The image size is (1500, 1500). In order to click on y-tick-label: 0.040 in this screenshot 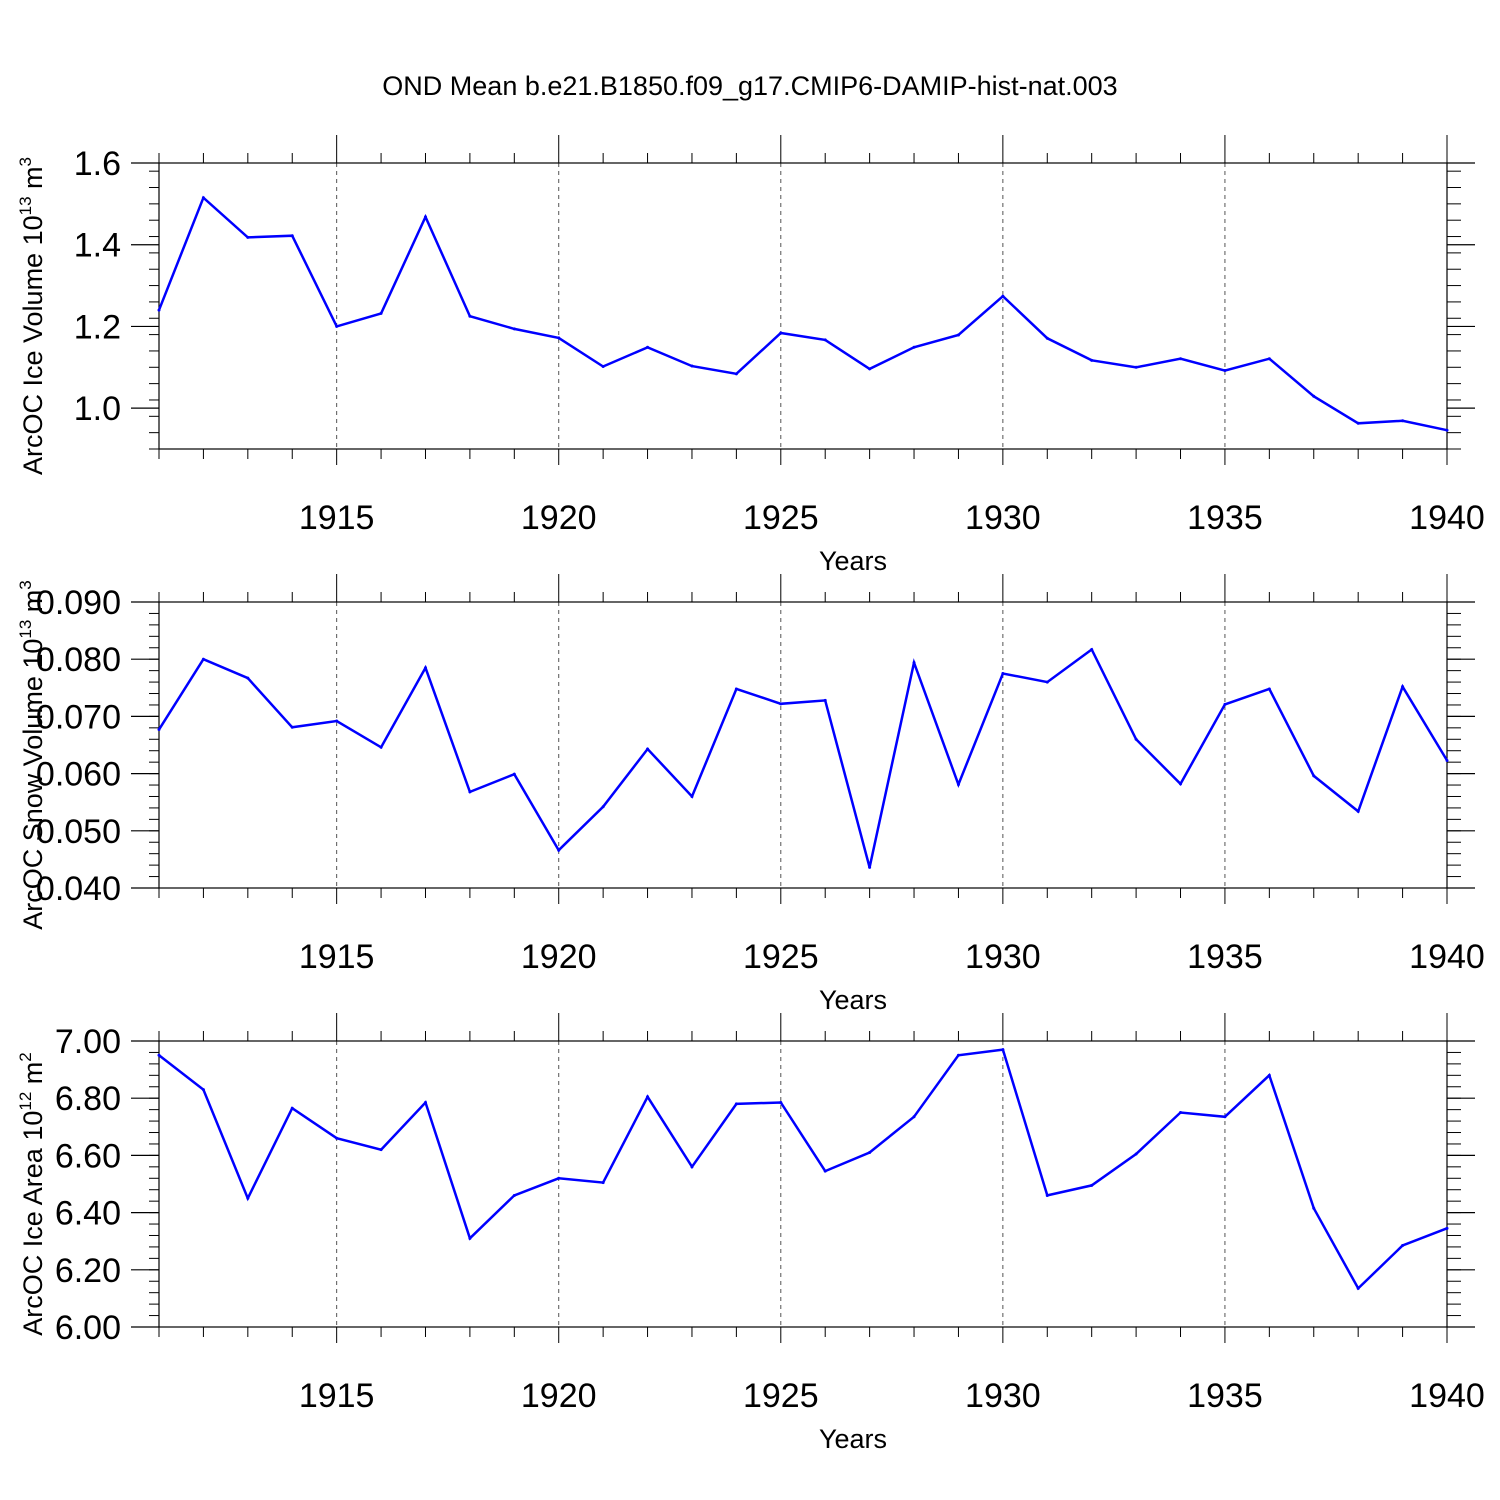, I will do `click(78, 889)`.